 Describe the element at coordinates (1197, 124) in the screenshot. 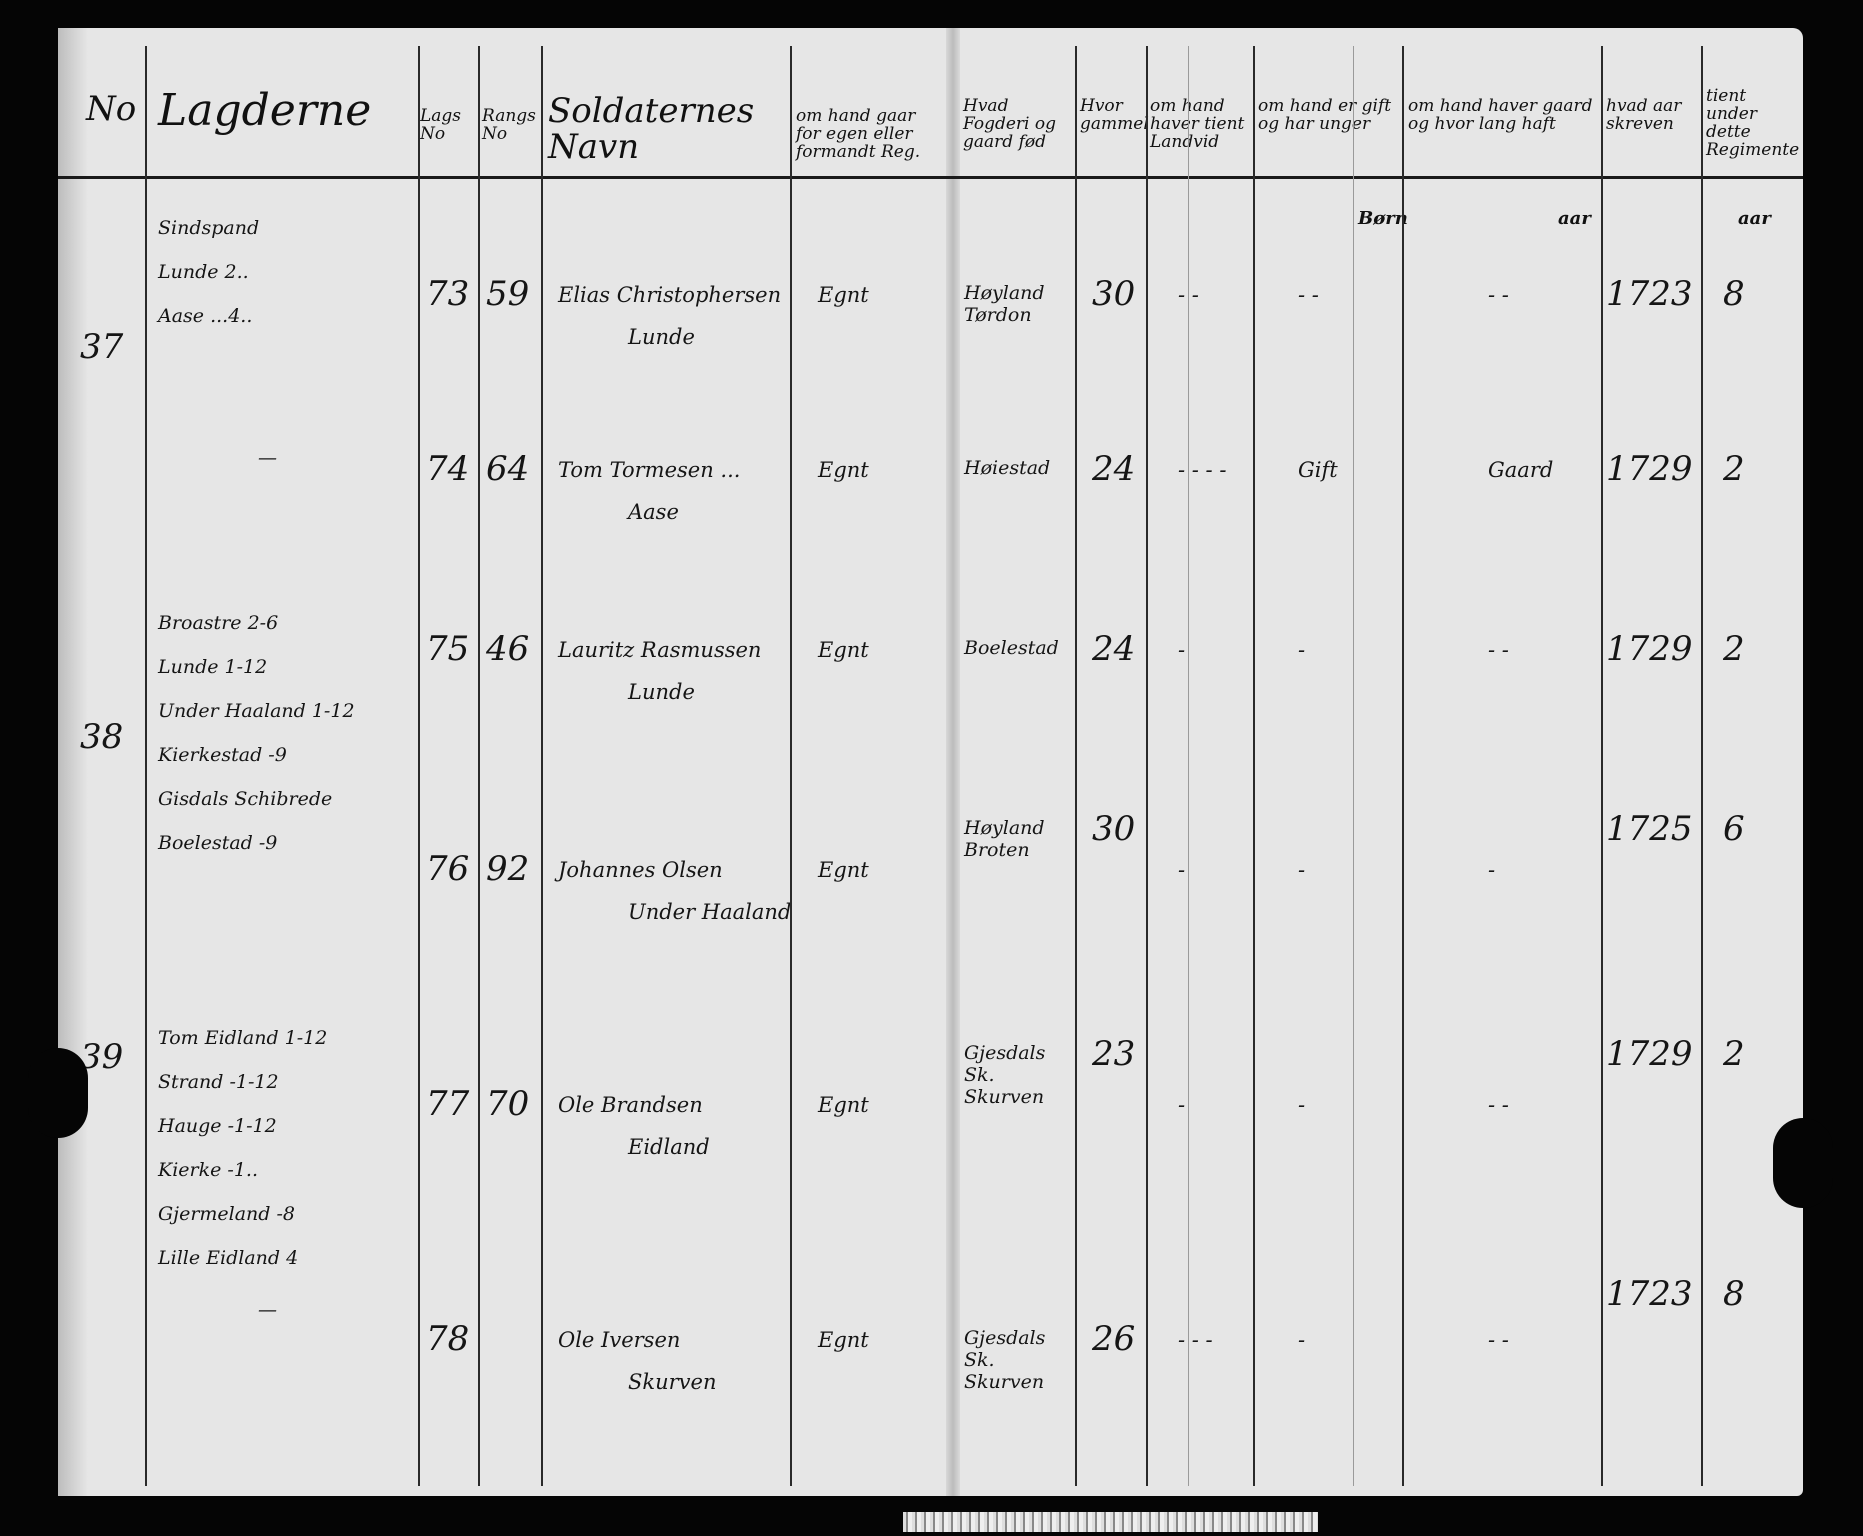

I see `header-tient-landvid: om hand haver tient Landvid` at that location.